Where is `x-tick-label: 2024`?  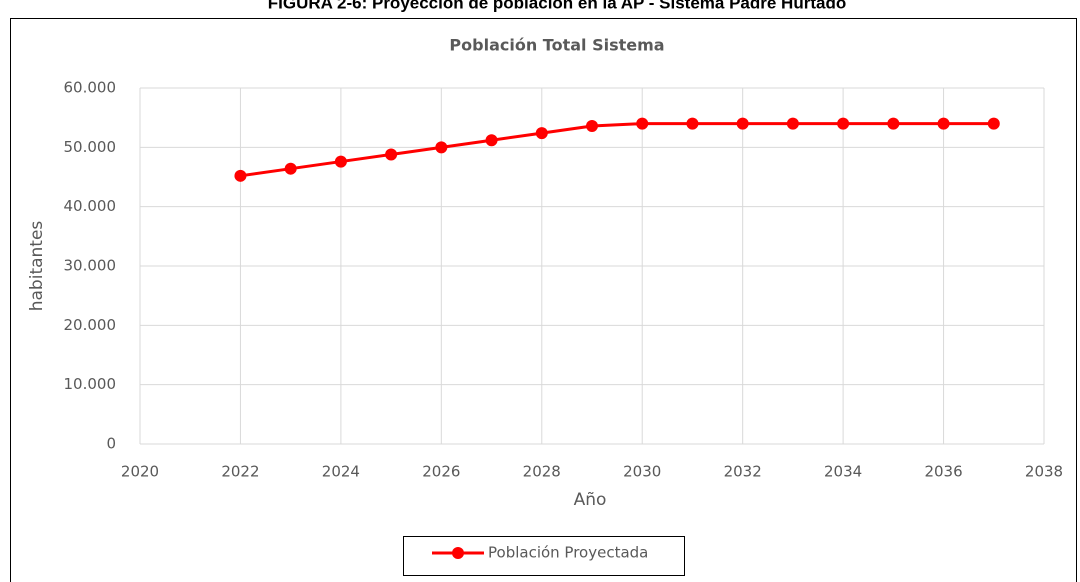
x-tick-label: 2024 is located at coordinates (341, 472).